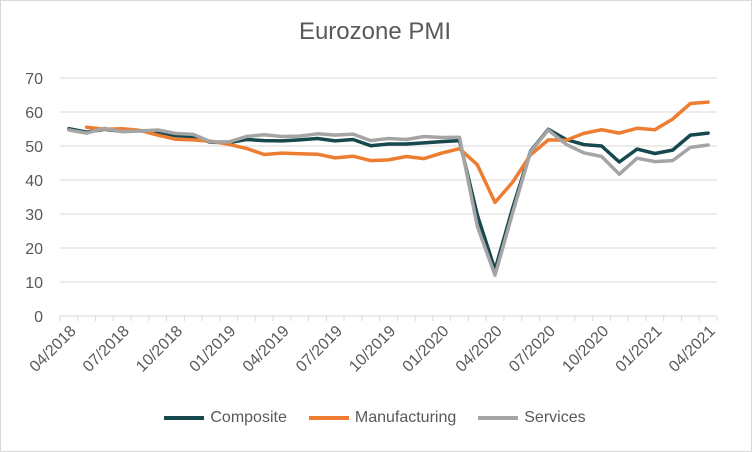 This screenshot has width=752, height=452. What do you see at coordinates (34, 249) in the screenshot?
I see `y-tick-label: 20` at bounding box center [34, 249].